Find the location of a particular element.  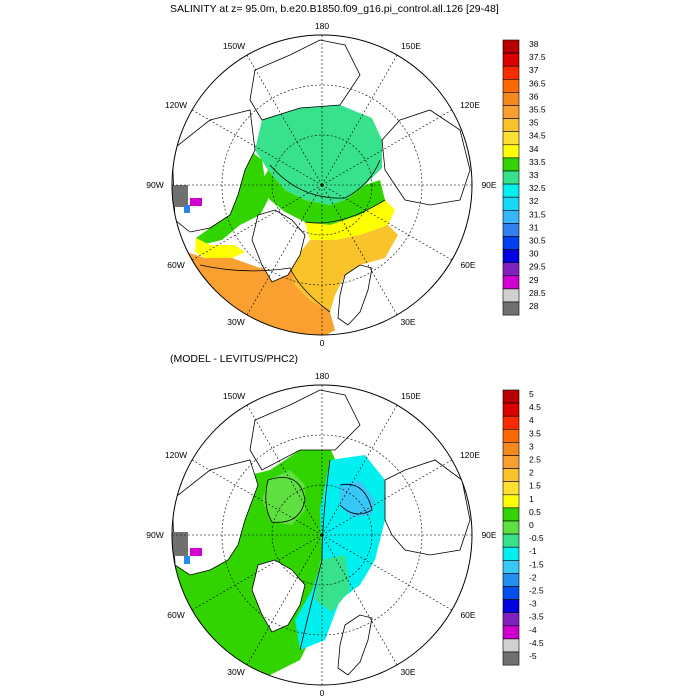

panel2-colorbar-label: 4.5 is located at coordinates (535, 407).